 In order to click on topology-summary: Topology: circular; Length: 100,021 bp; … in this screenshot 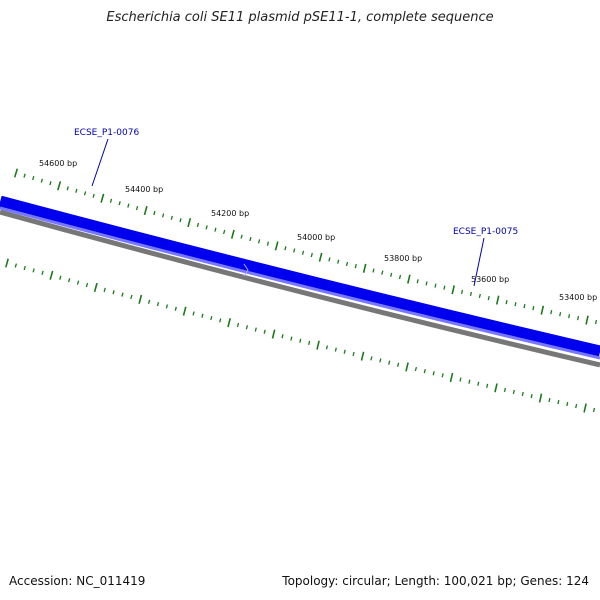, I will do `click(435, 581)`.